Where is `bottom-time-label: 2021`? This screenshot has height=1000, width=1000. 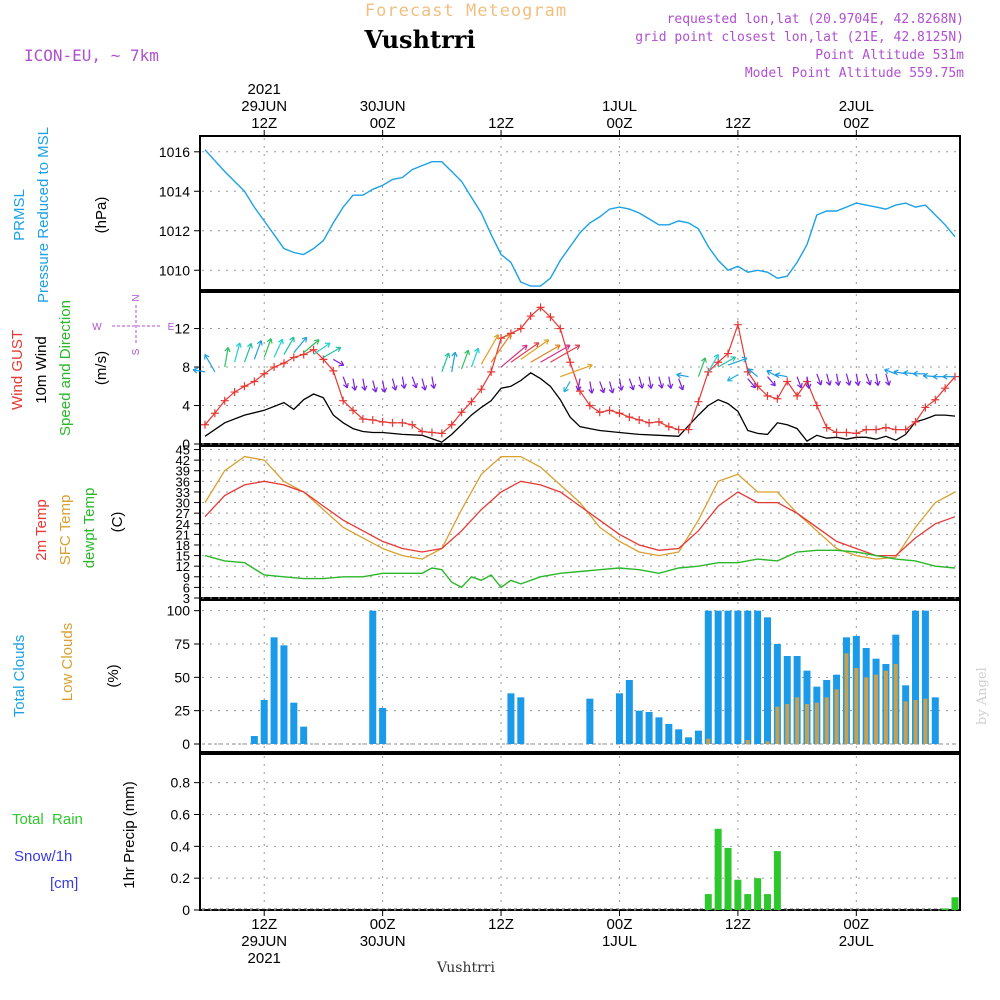 bottom-time-label: 2021 is located at coordinates (264, 958).